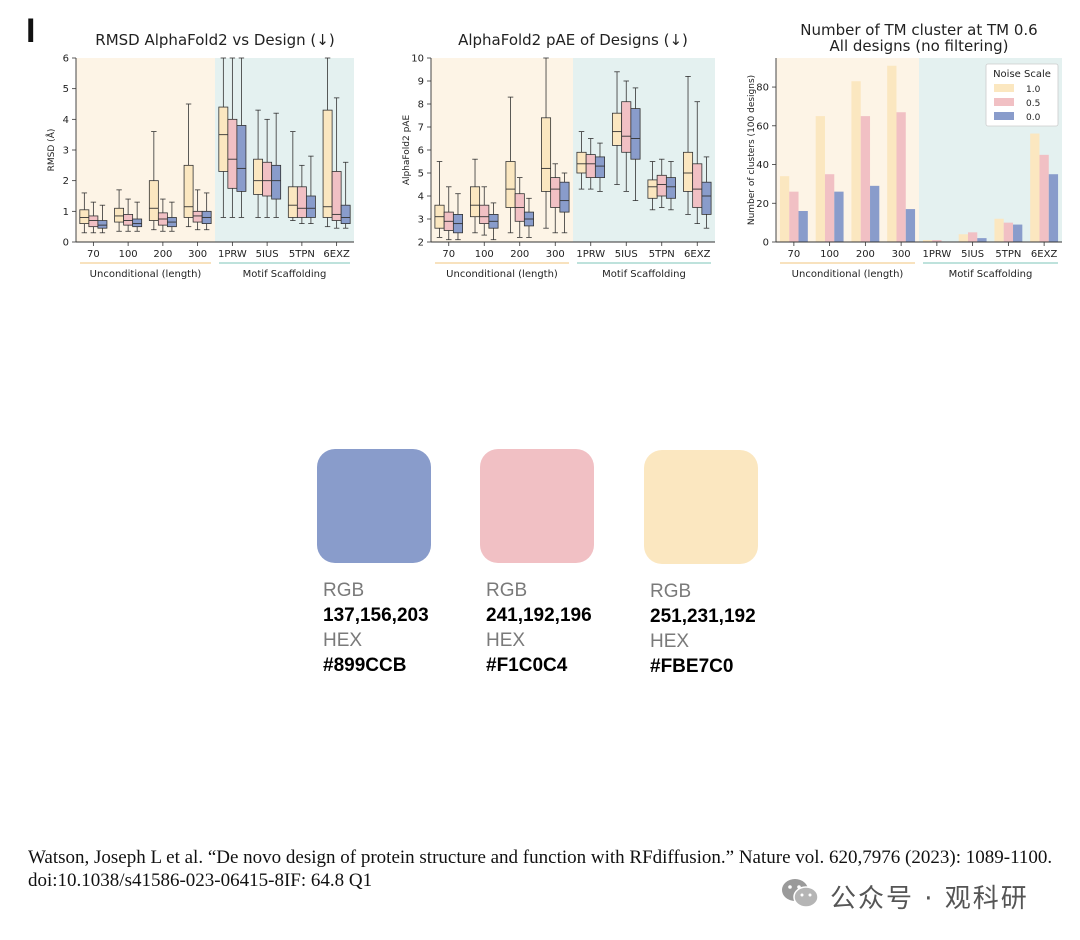 This screenshot has height=940, width=1080. Describe the element at coordinates (51, 150) in the screenshot. I see `y-axis-label: RMSD (Å)` at that location.